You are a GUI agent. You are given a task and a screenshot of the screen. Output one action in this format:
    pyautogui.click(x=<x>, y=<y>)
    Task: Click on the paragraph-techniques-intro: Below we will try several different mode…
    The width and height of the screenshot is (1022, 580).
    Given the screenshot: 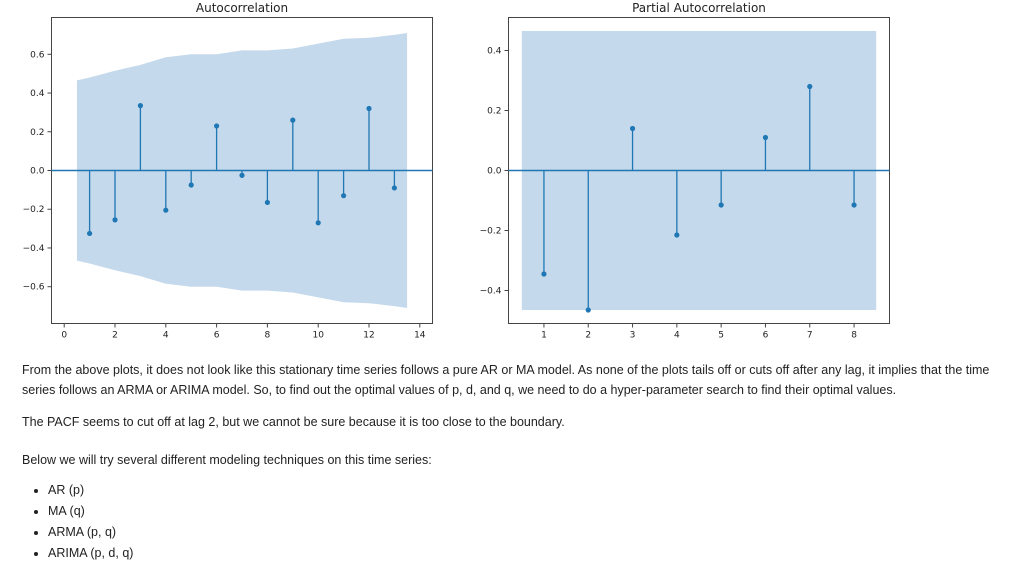 What is the action you would take?
    pyautogui.click(x=227, y=460)
    